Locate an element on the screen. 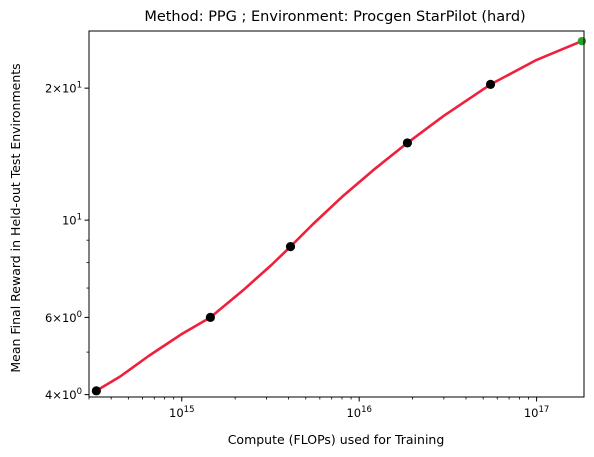 The width and height of the screenshot is (594, 457). x-tick-label: 1016 is located at coordinates (358, 412).